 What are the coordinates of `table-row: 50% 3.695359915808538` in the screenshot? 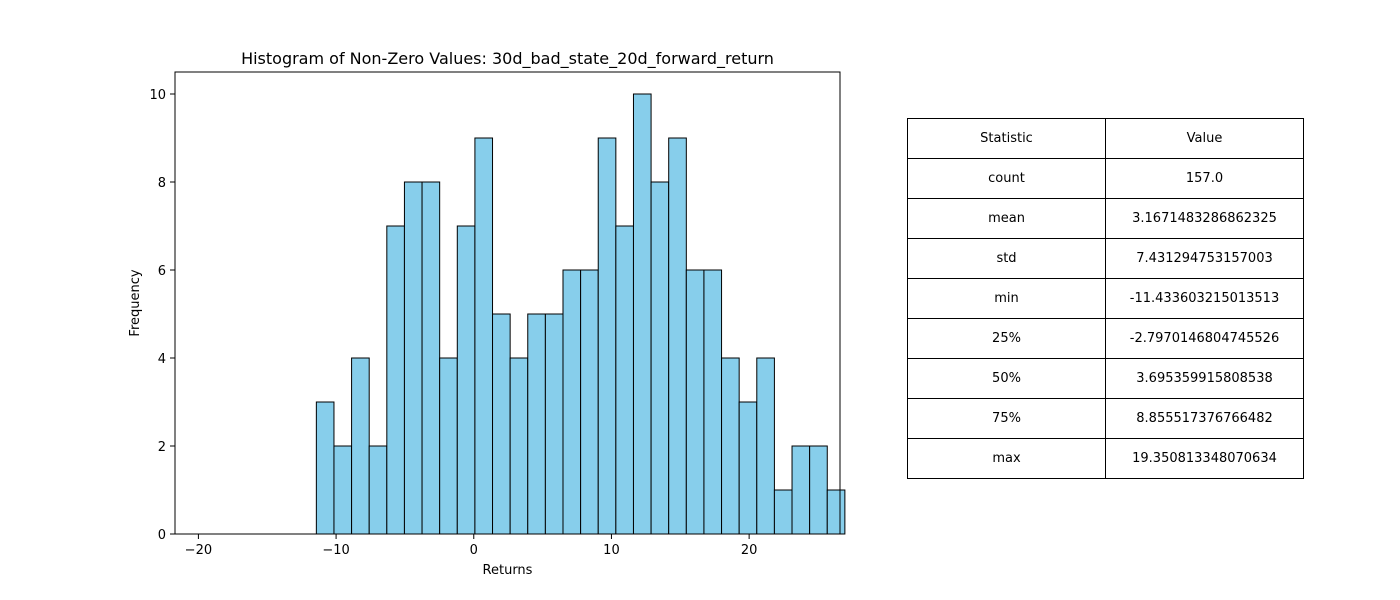 It's located at (1105, 378).